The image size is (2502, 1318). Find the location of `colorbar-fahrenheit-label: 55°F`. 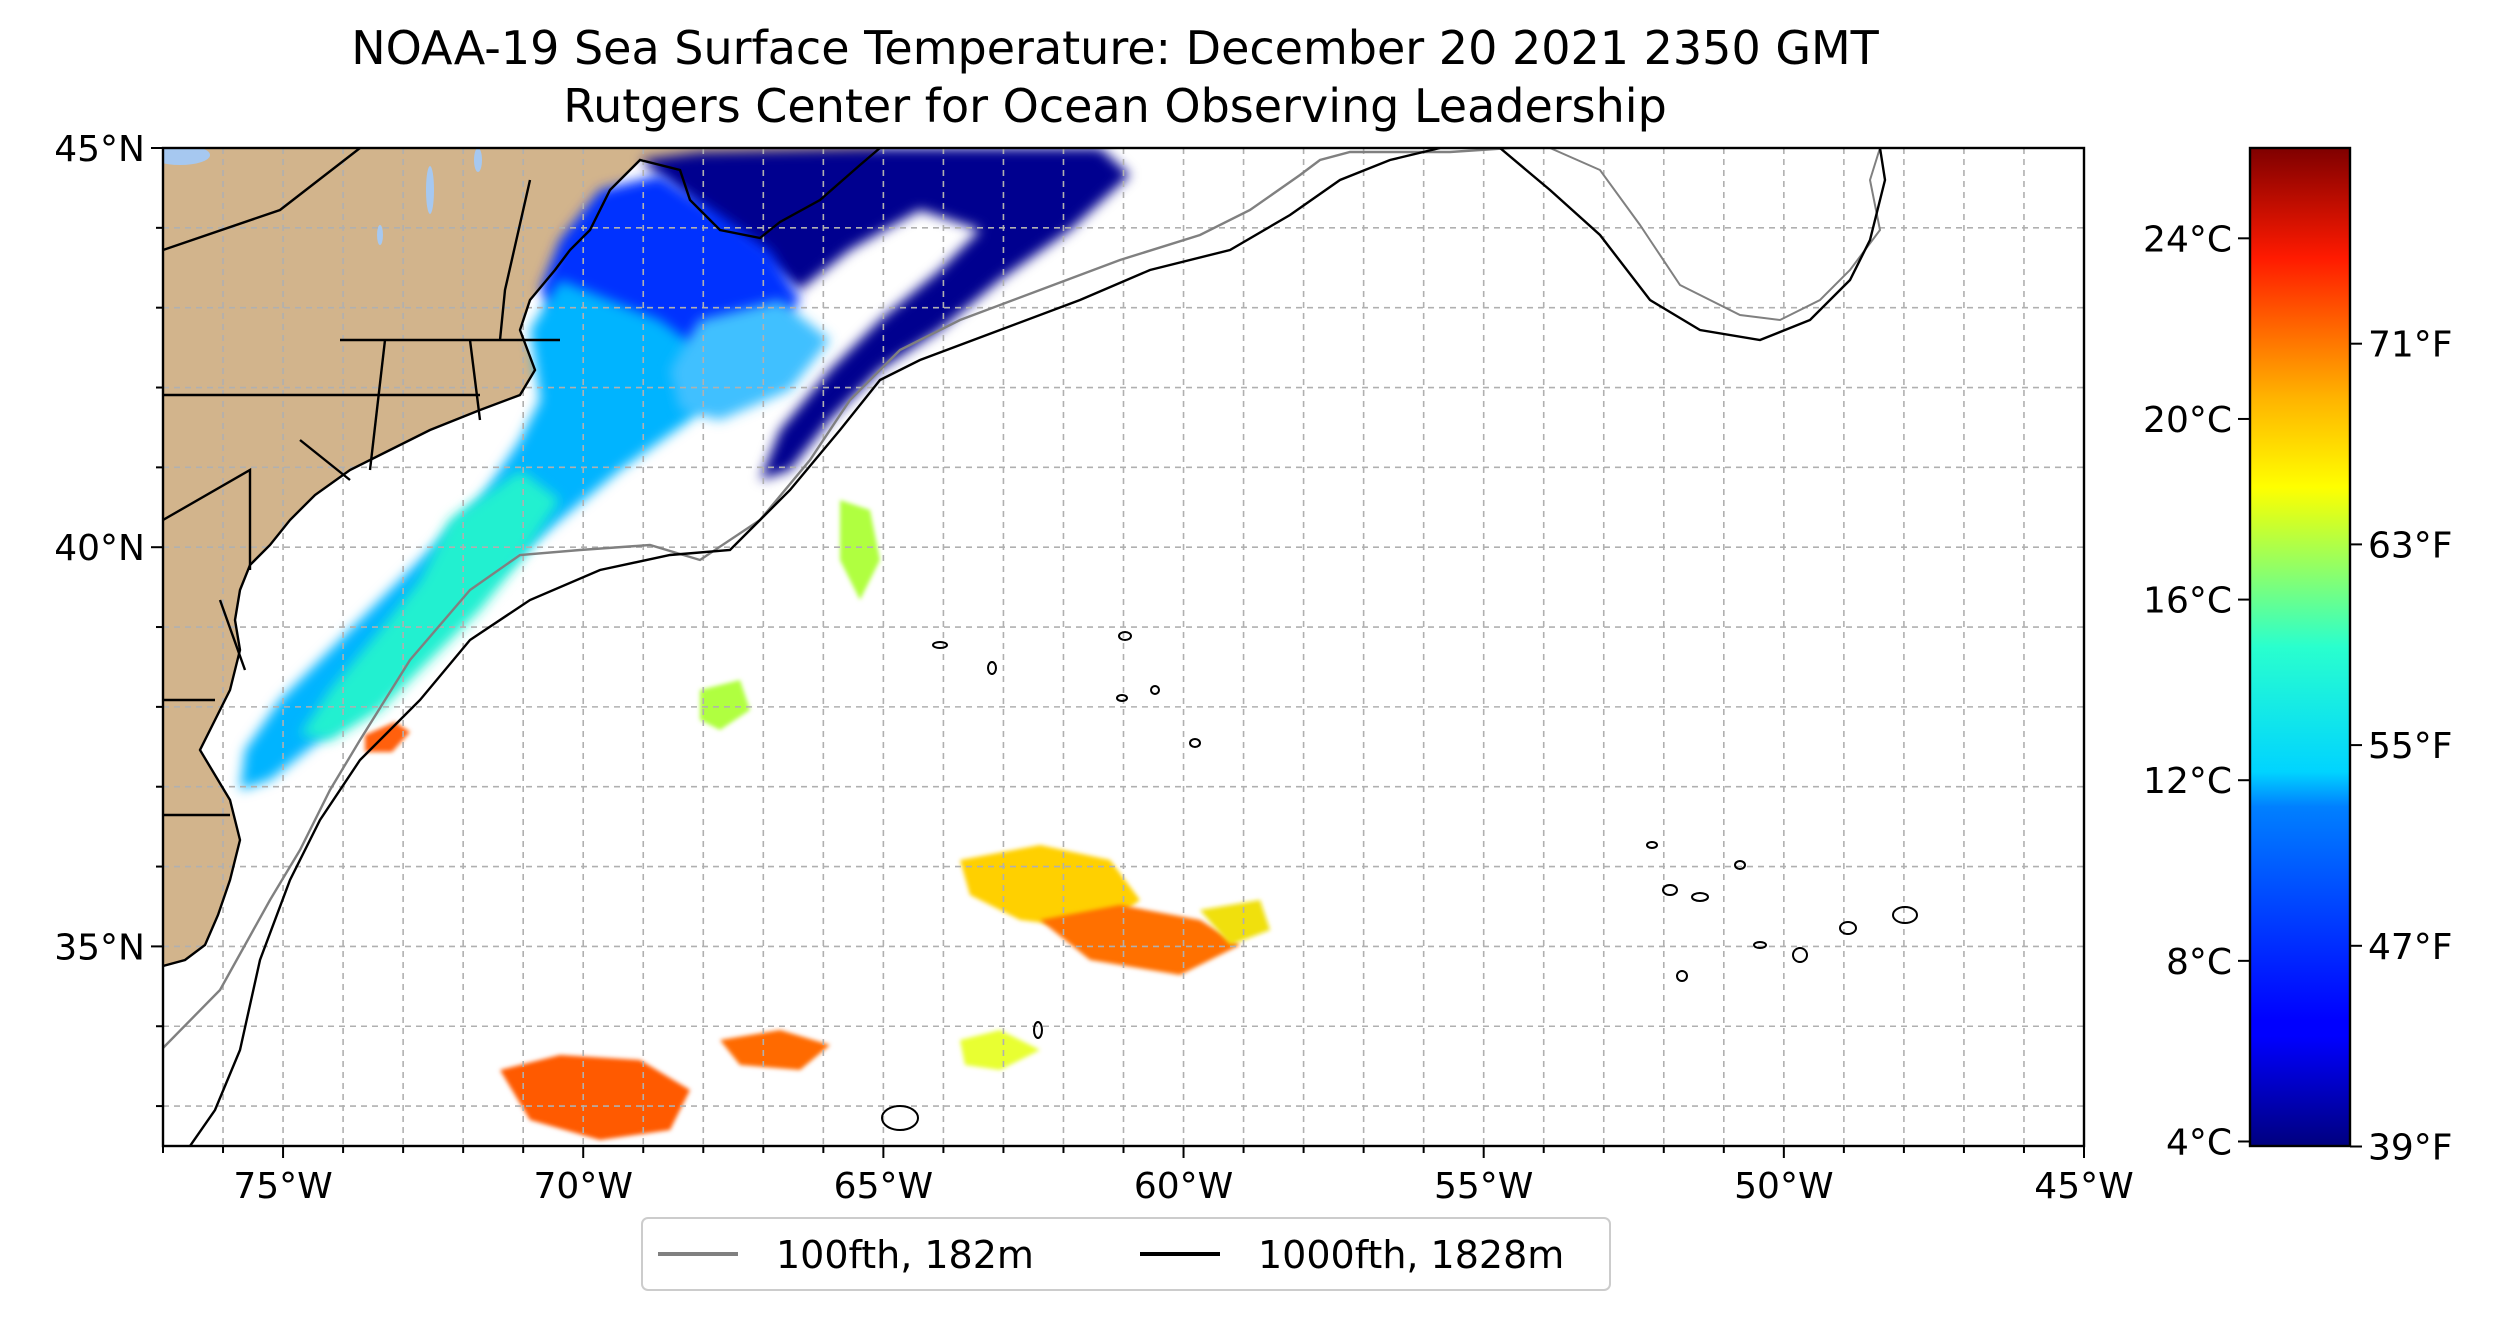

colorbar-fahrenheit-label: 55°F is located at coordinates (2410, 746).